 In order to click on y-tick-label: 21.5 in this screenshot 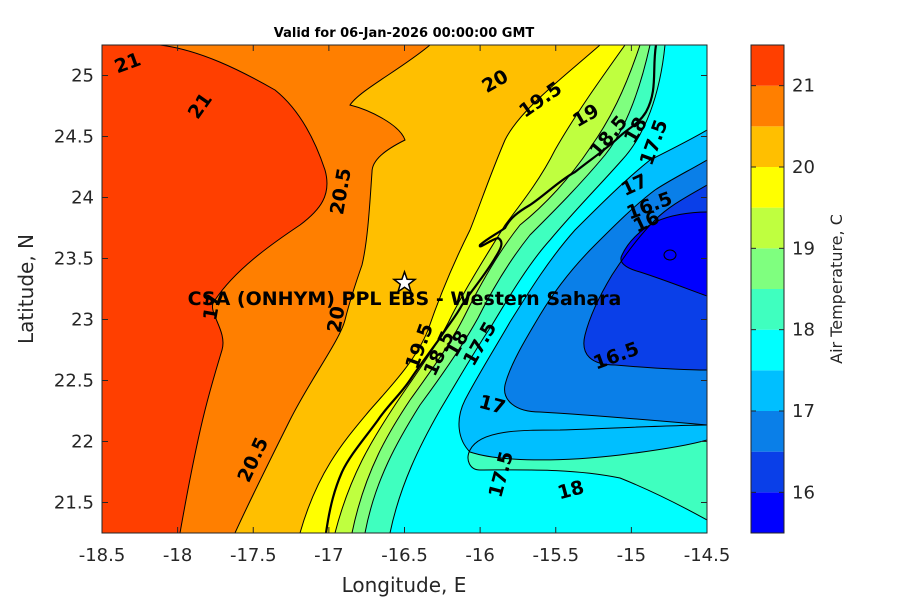, I will do `click(74, 503)`.